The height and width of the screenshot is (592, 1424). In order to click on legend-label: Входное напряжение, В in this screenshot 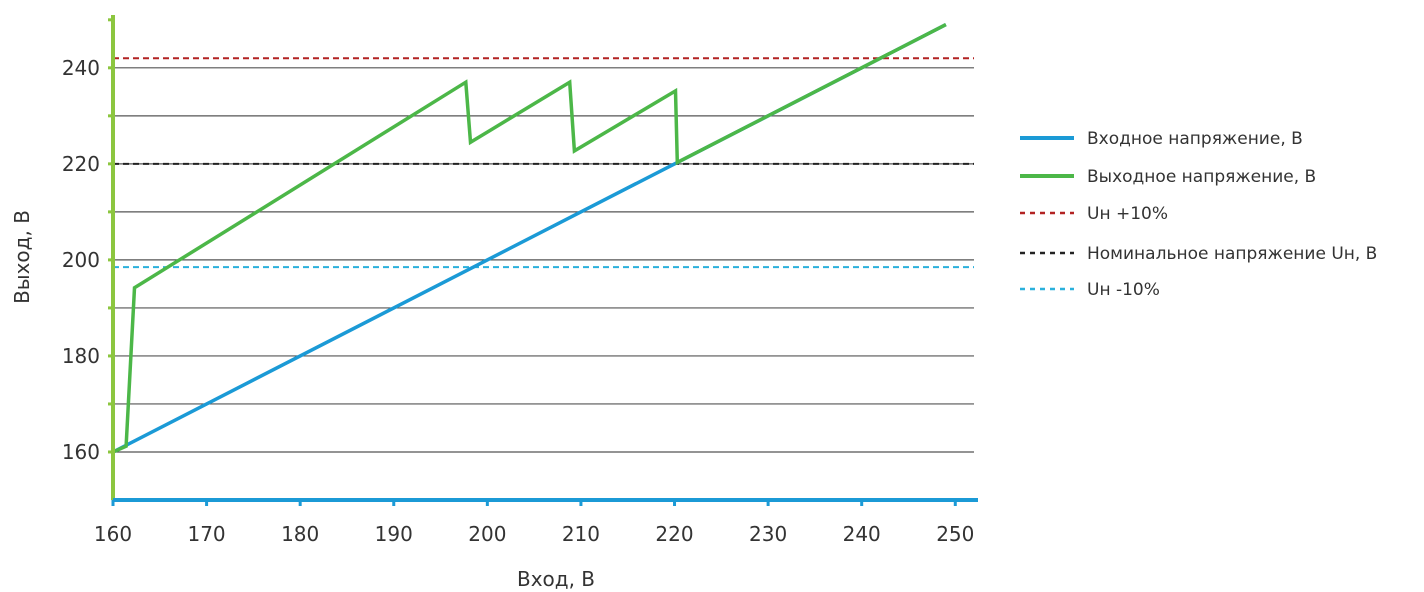, I will do `click(1195, 139)`.